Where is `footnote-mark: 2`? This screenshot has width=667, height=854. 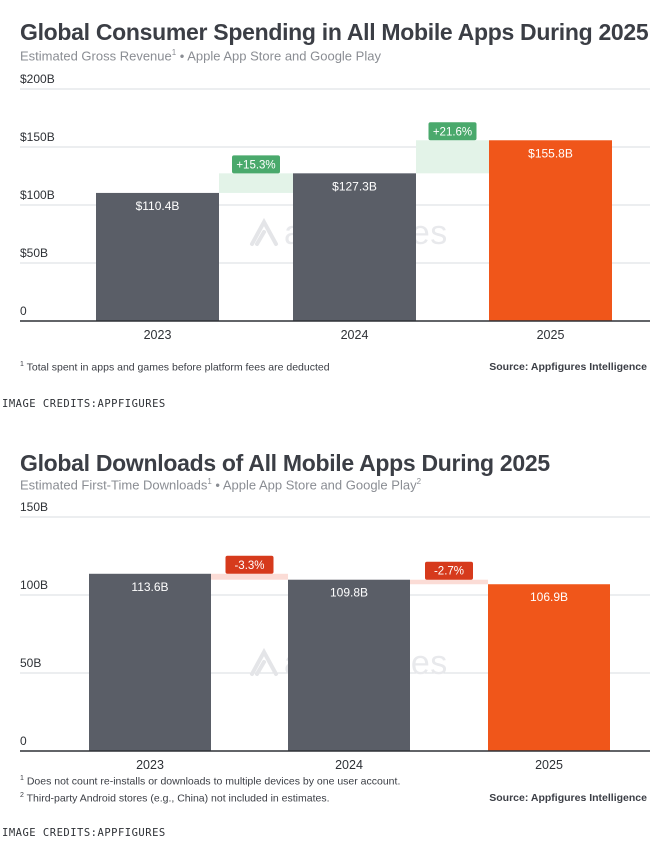 footnote-mark: 2 is located at coordinates (22, 795).